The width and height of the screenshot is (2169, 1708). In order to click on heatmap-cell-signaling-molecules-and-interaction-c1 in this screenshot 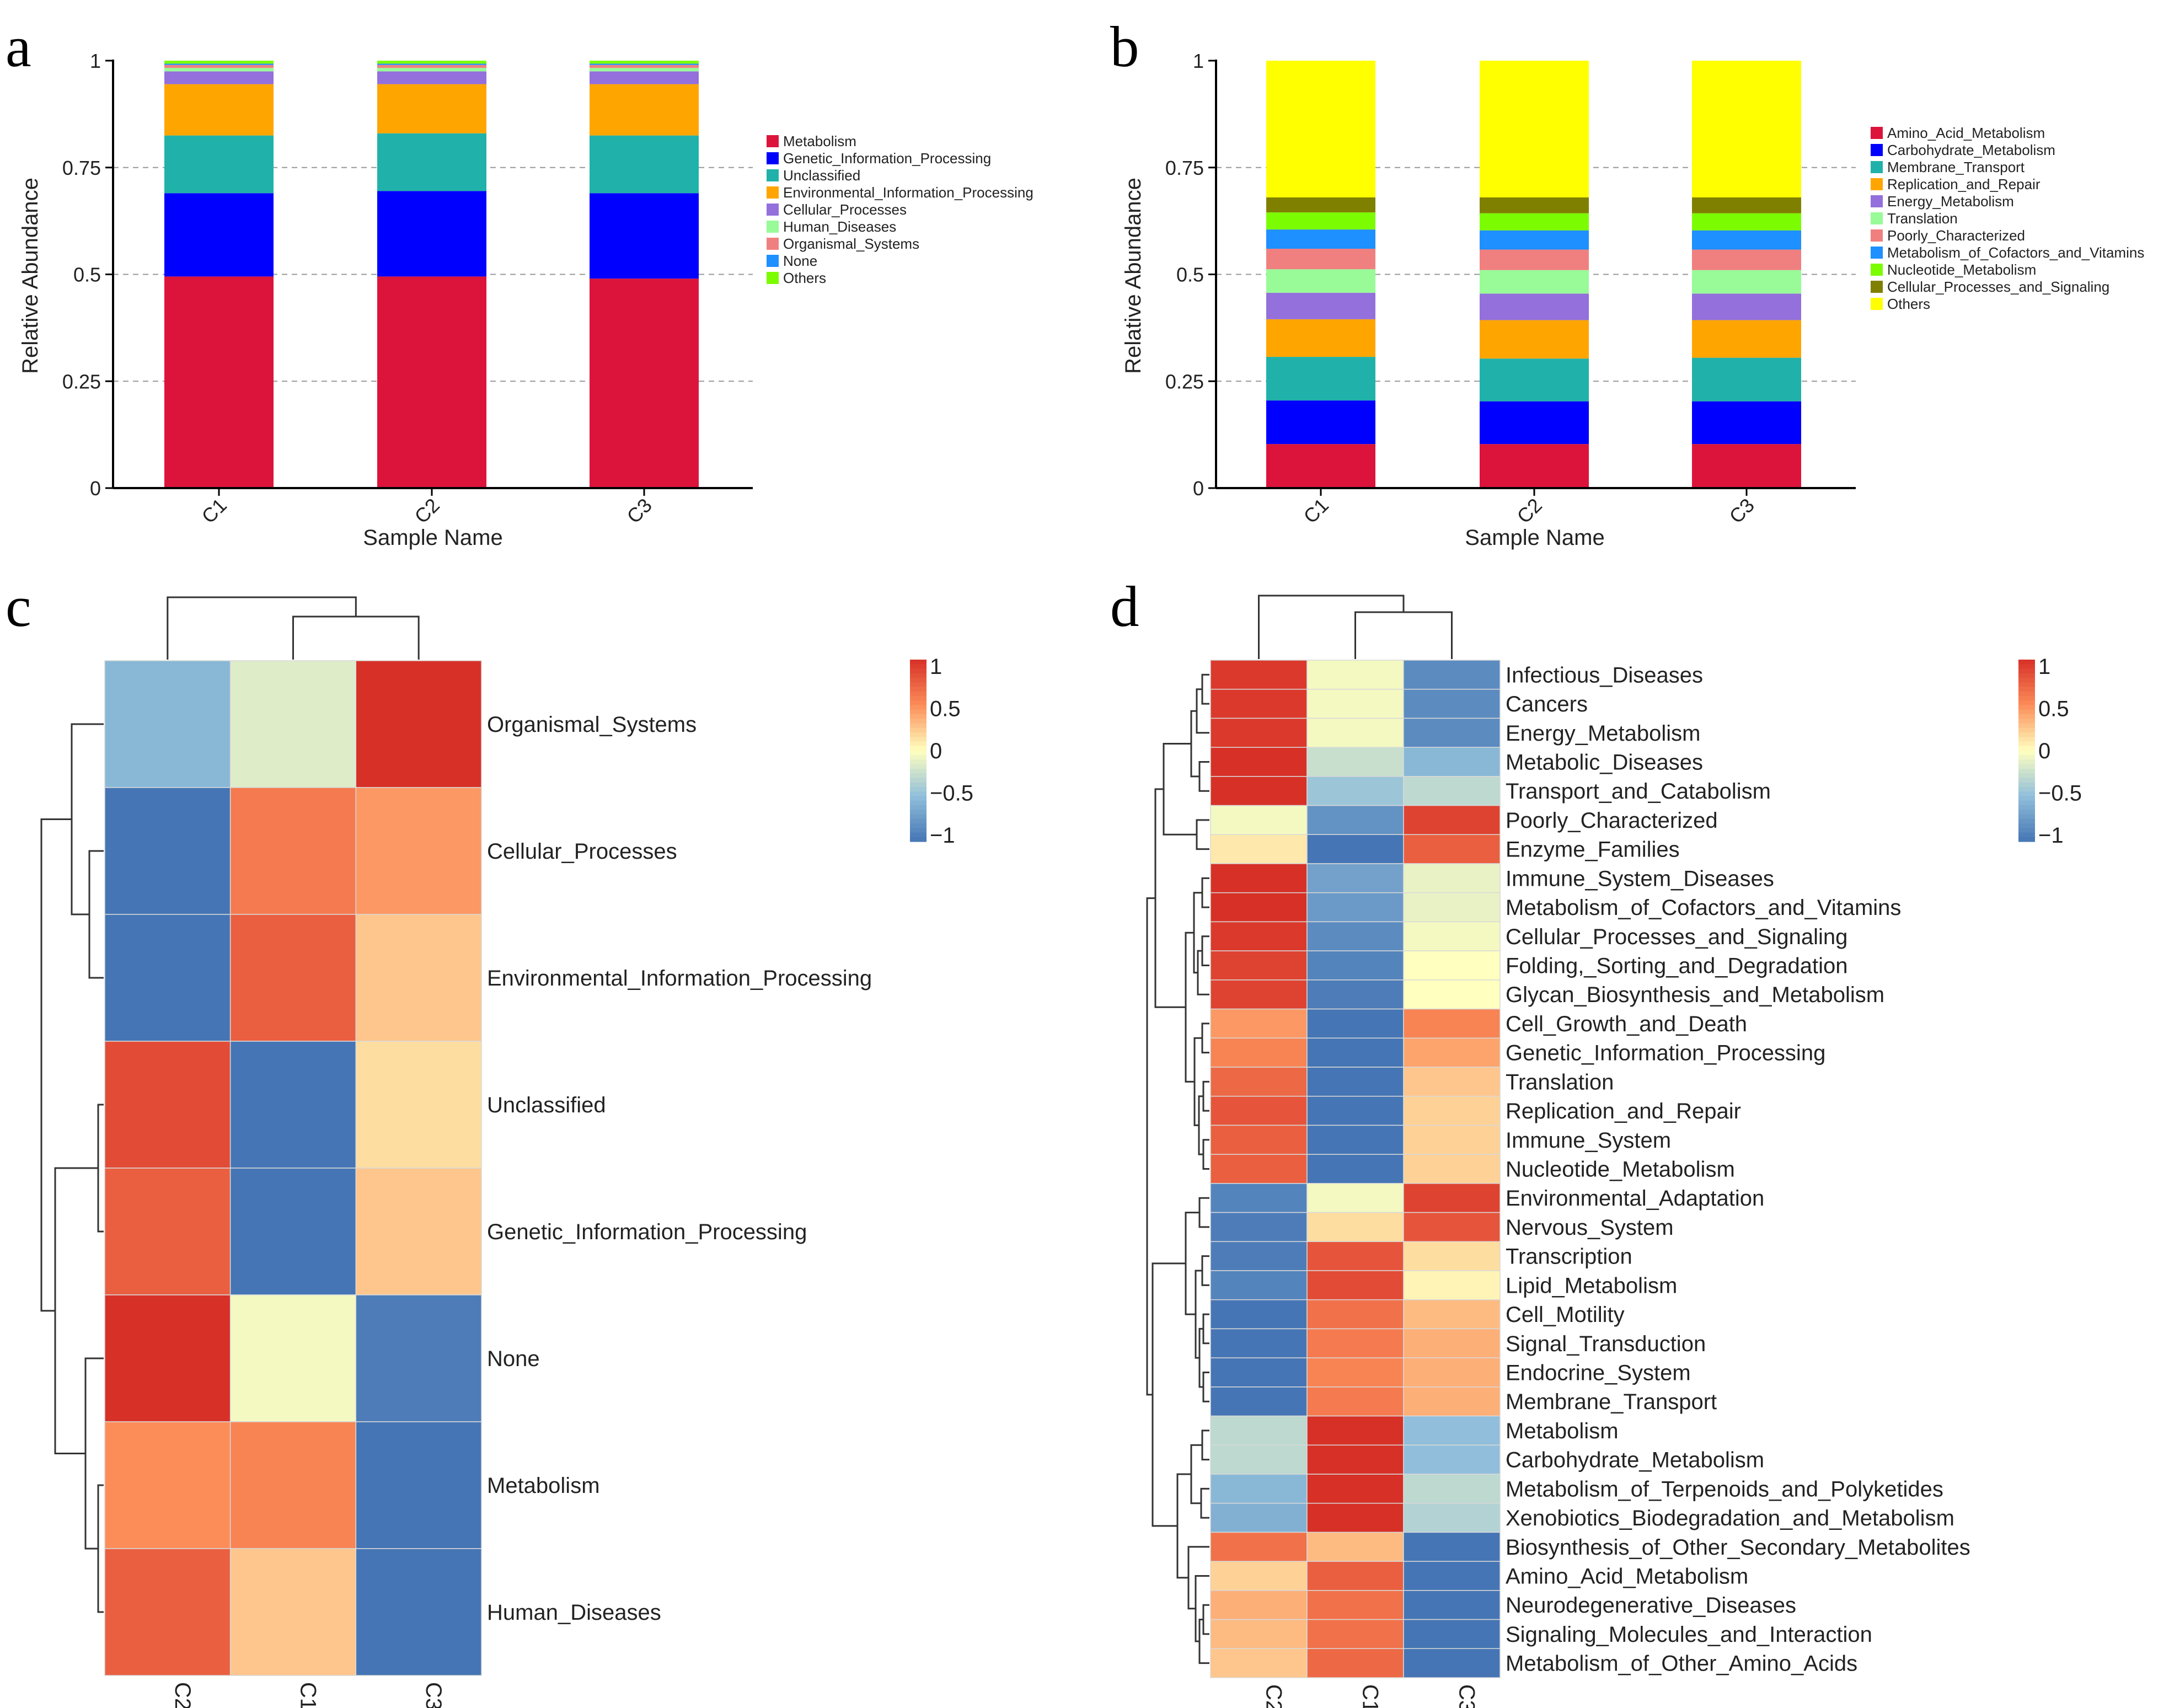, I will do `click(1355, 1634)`.